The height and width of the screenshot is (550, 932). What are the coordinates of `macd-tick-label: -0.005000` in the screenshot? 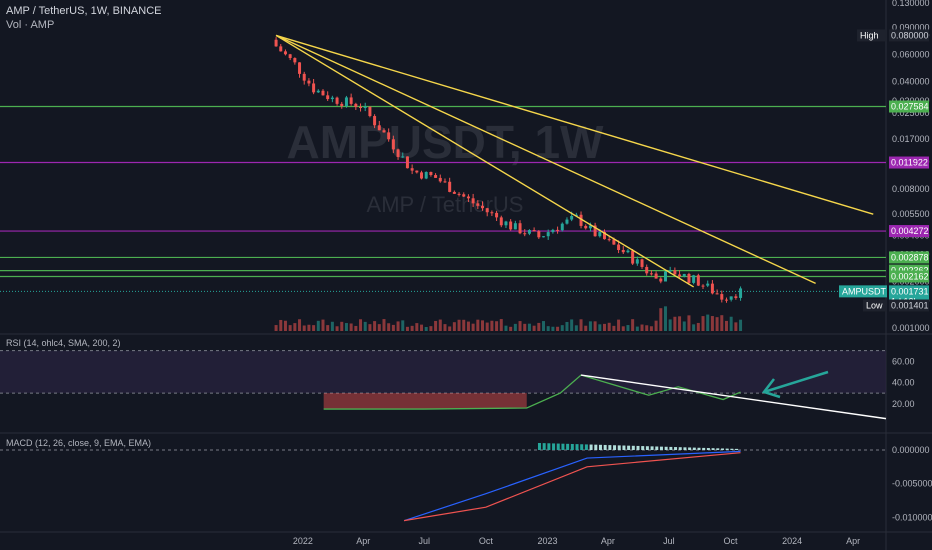 It's located at (912, 484).